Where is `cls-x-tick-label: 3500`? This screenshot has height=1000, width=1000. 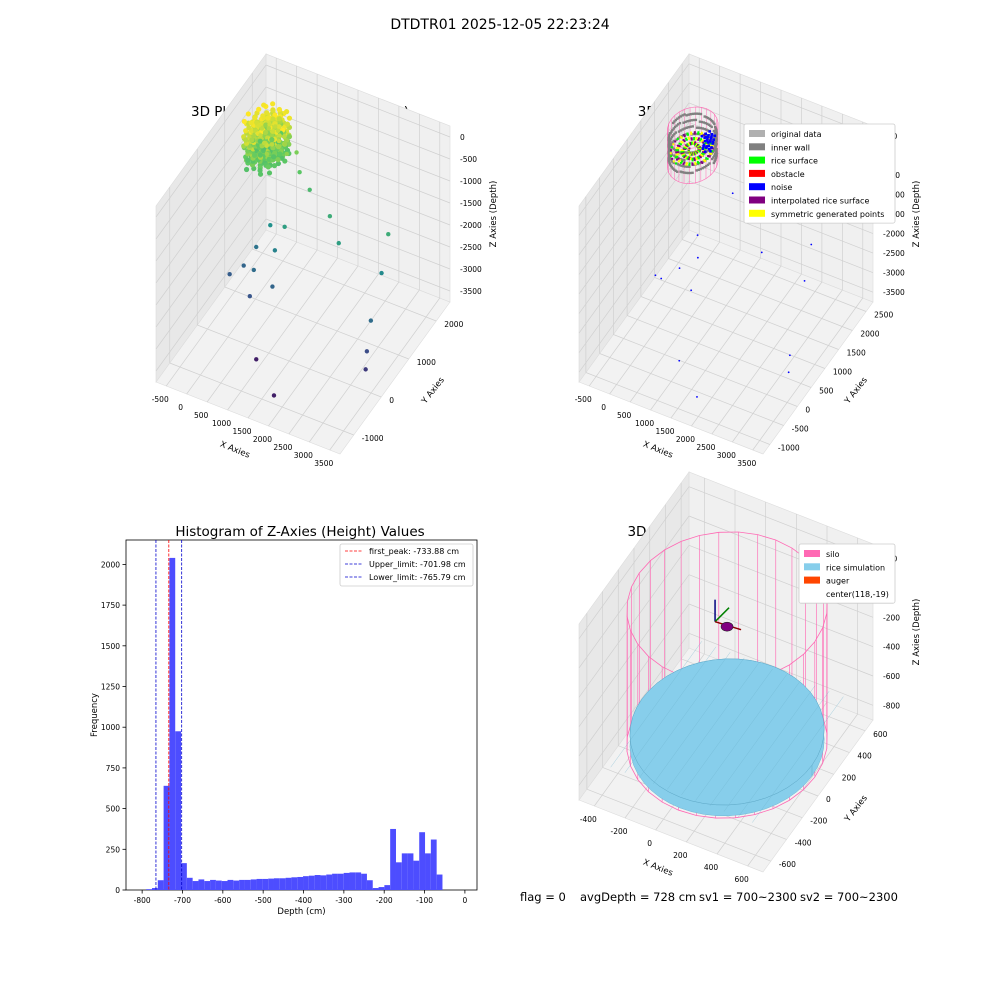 cls-x-tick-label: 3500 is located at coordinates (746, 463).